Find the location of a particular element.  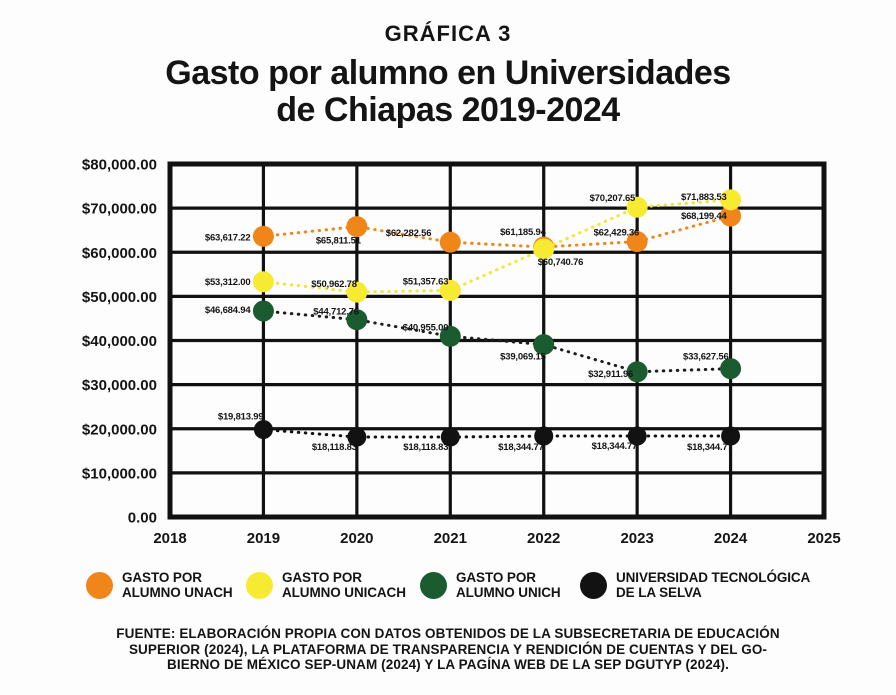

data-point-label: $39,069.15 is located at coordinates (523, 357).